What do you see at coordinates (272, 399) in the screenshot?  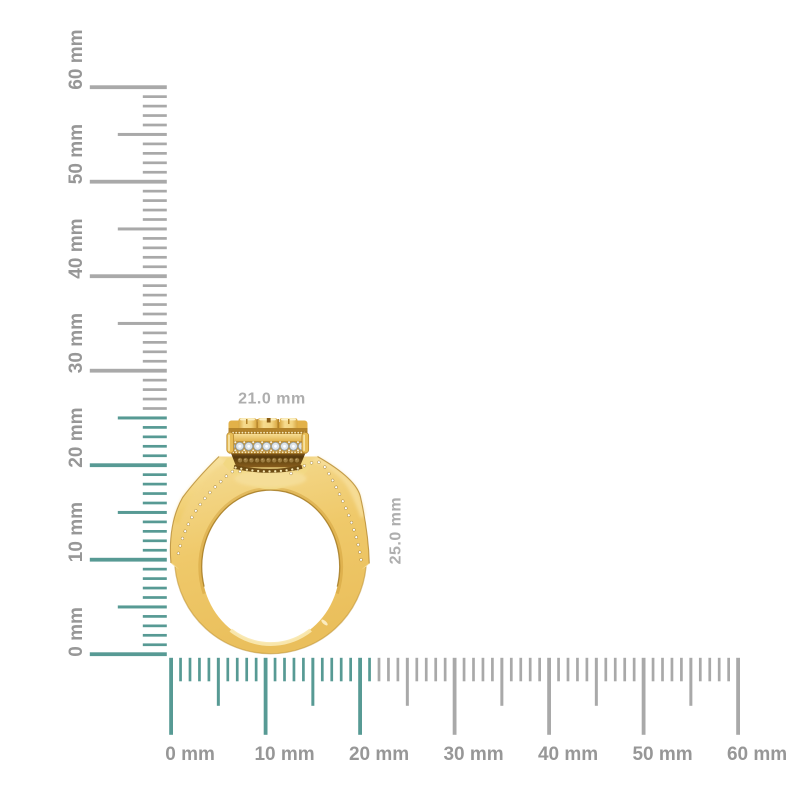 I see `svg-text: 21.0 mm` at bounding box center [272, 399].